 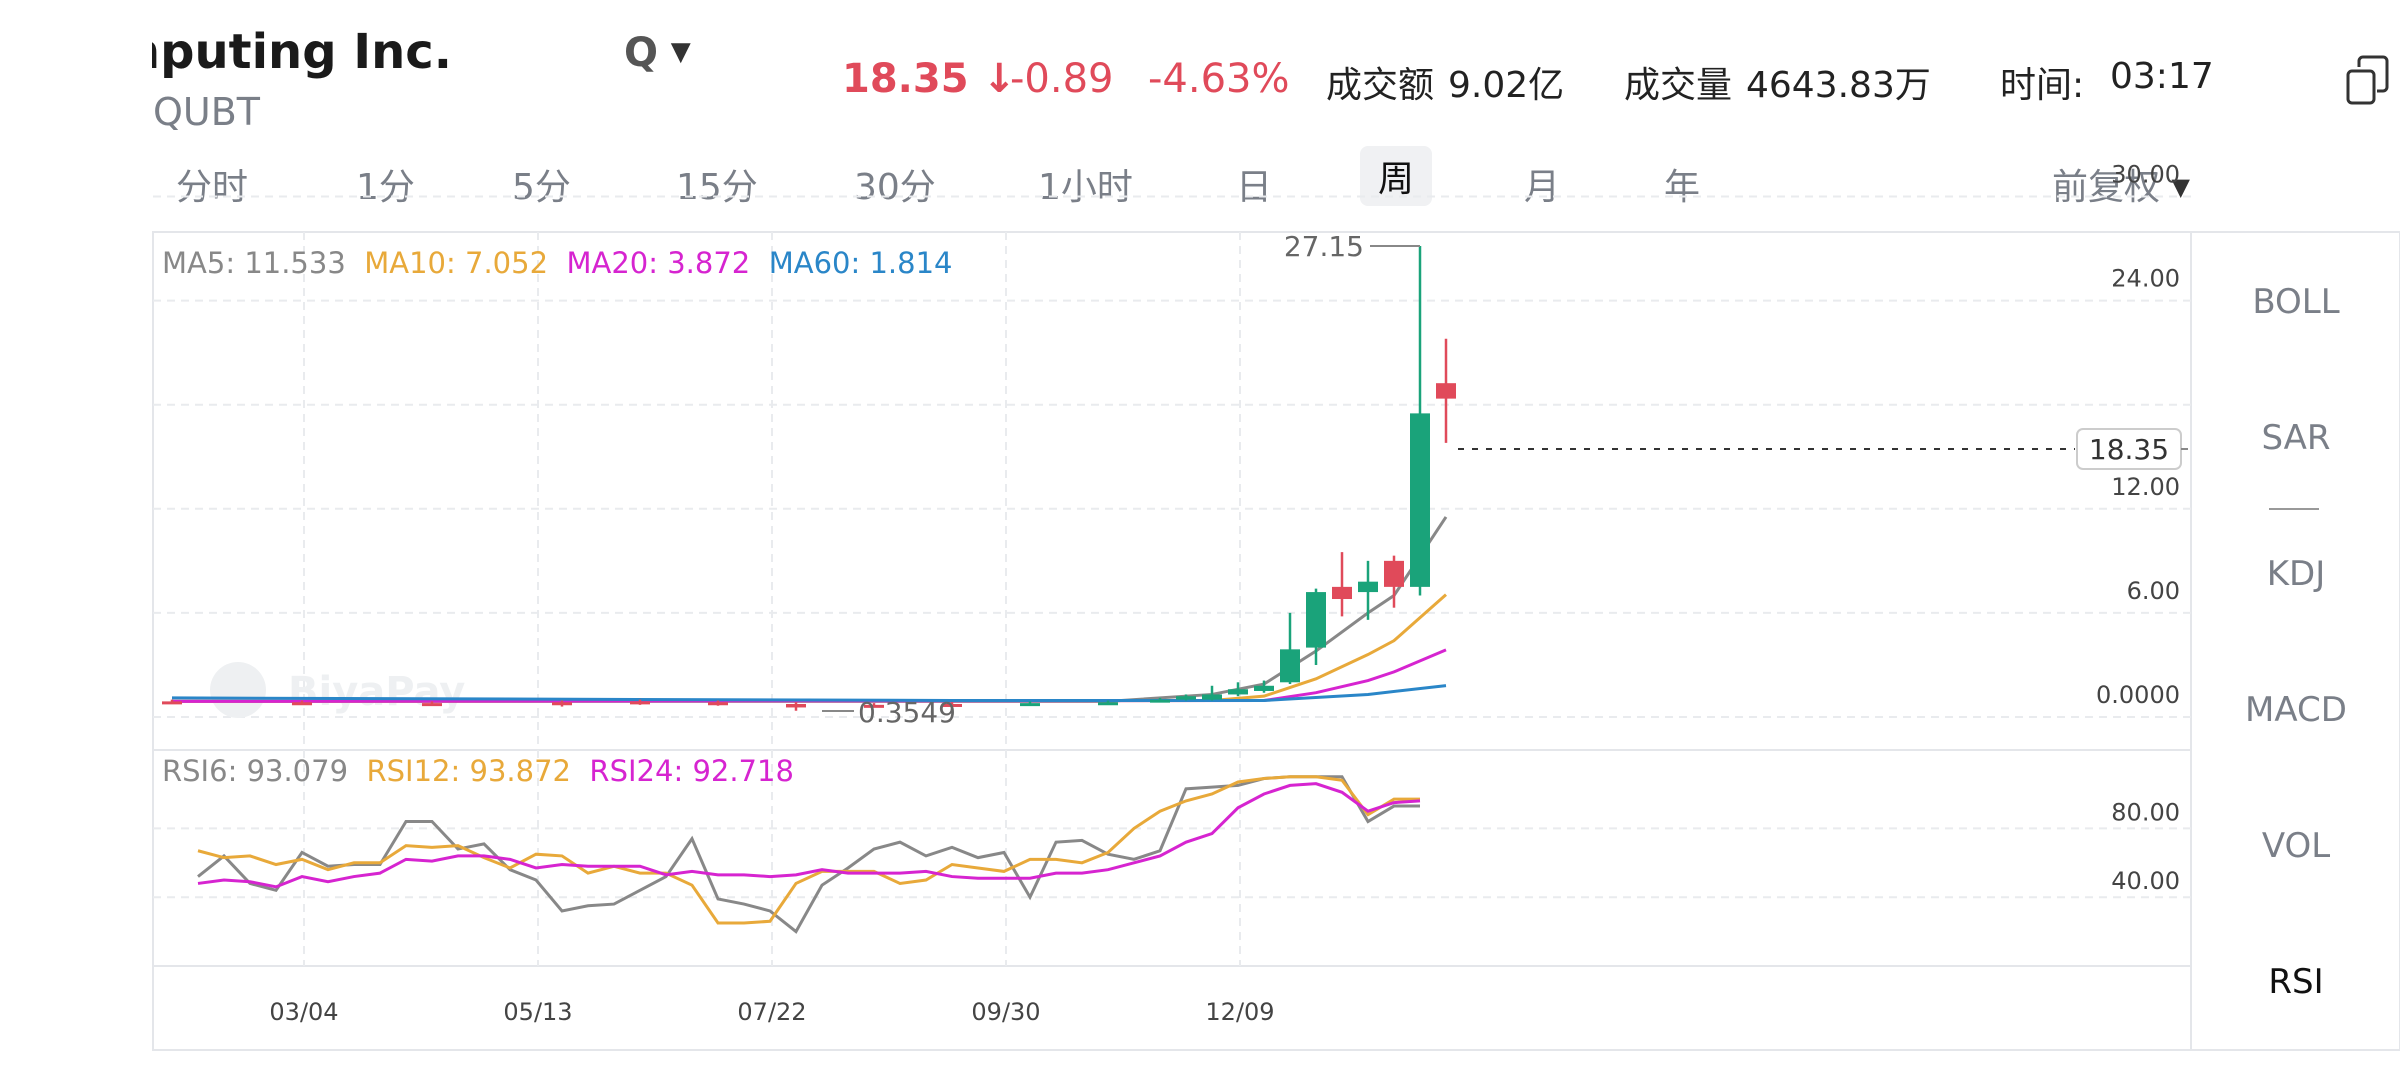 What do you see at coordinates (2162, 76) in the screenshot?
I see `time-value: 03:17` at bounding box center [2162, 76].